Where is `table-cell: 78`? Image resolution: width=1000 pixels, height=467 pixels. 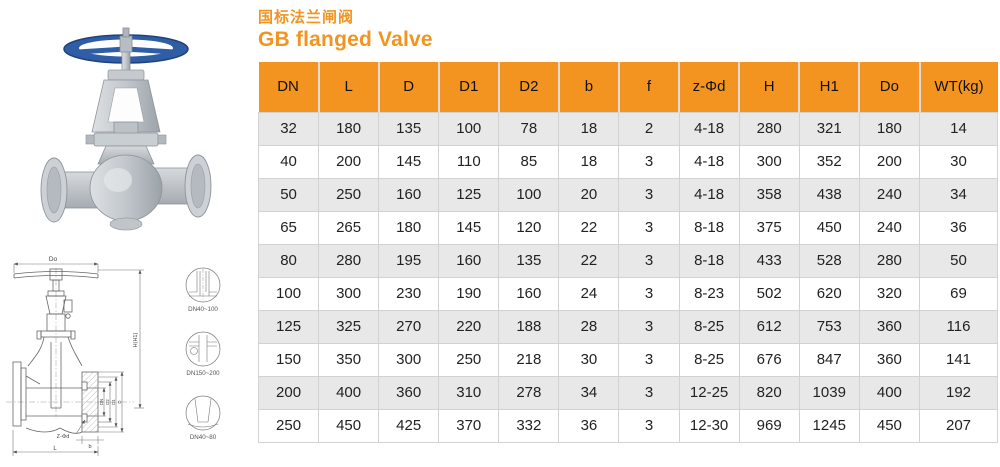
table-cell: 78 is located at coordinates (529, 128).